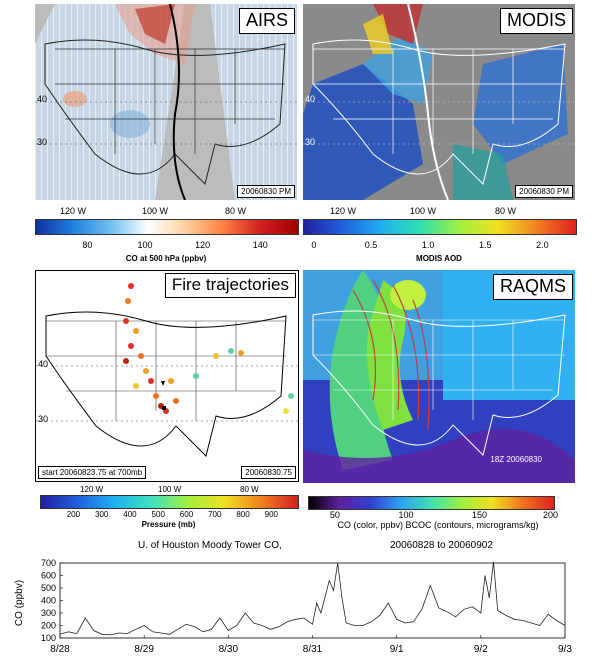 The height and width of the screenshot is (663, 600). Describe the element at coordinates (565, 649) in the screenshot. I see `x-tick-label: 9/3` at that location.